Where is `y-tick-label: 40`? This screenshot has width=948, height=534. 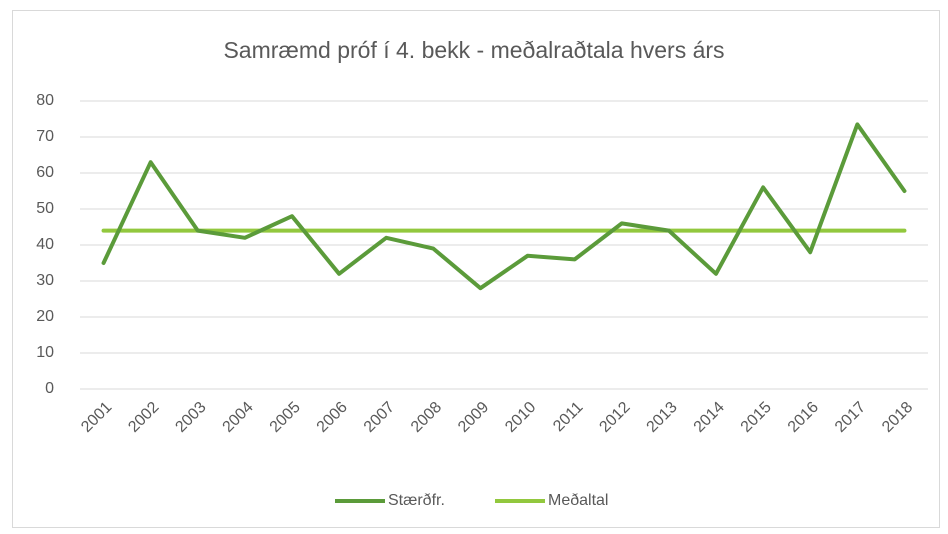
y-tick-label: 40 is located at coordinates (45, 244).